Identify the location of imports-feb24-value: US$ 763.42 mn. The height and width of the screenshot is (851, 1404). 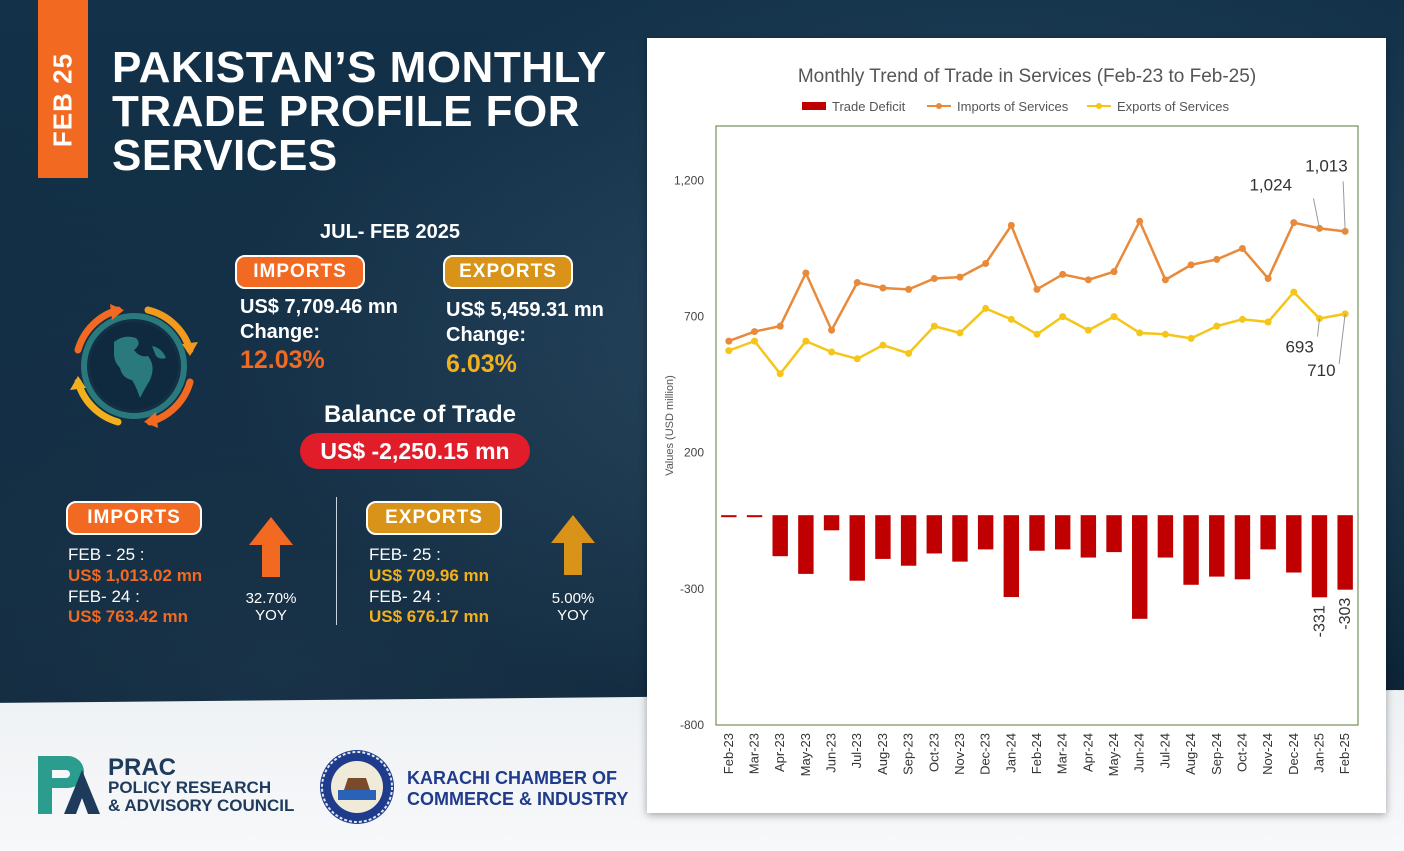
(128, 616).